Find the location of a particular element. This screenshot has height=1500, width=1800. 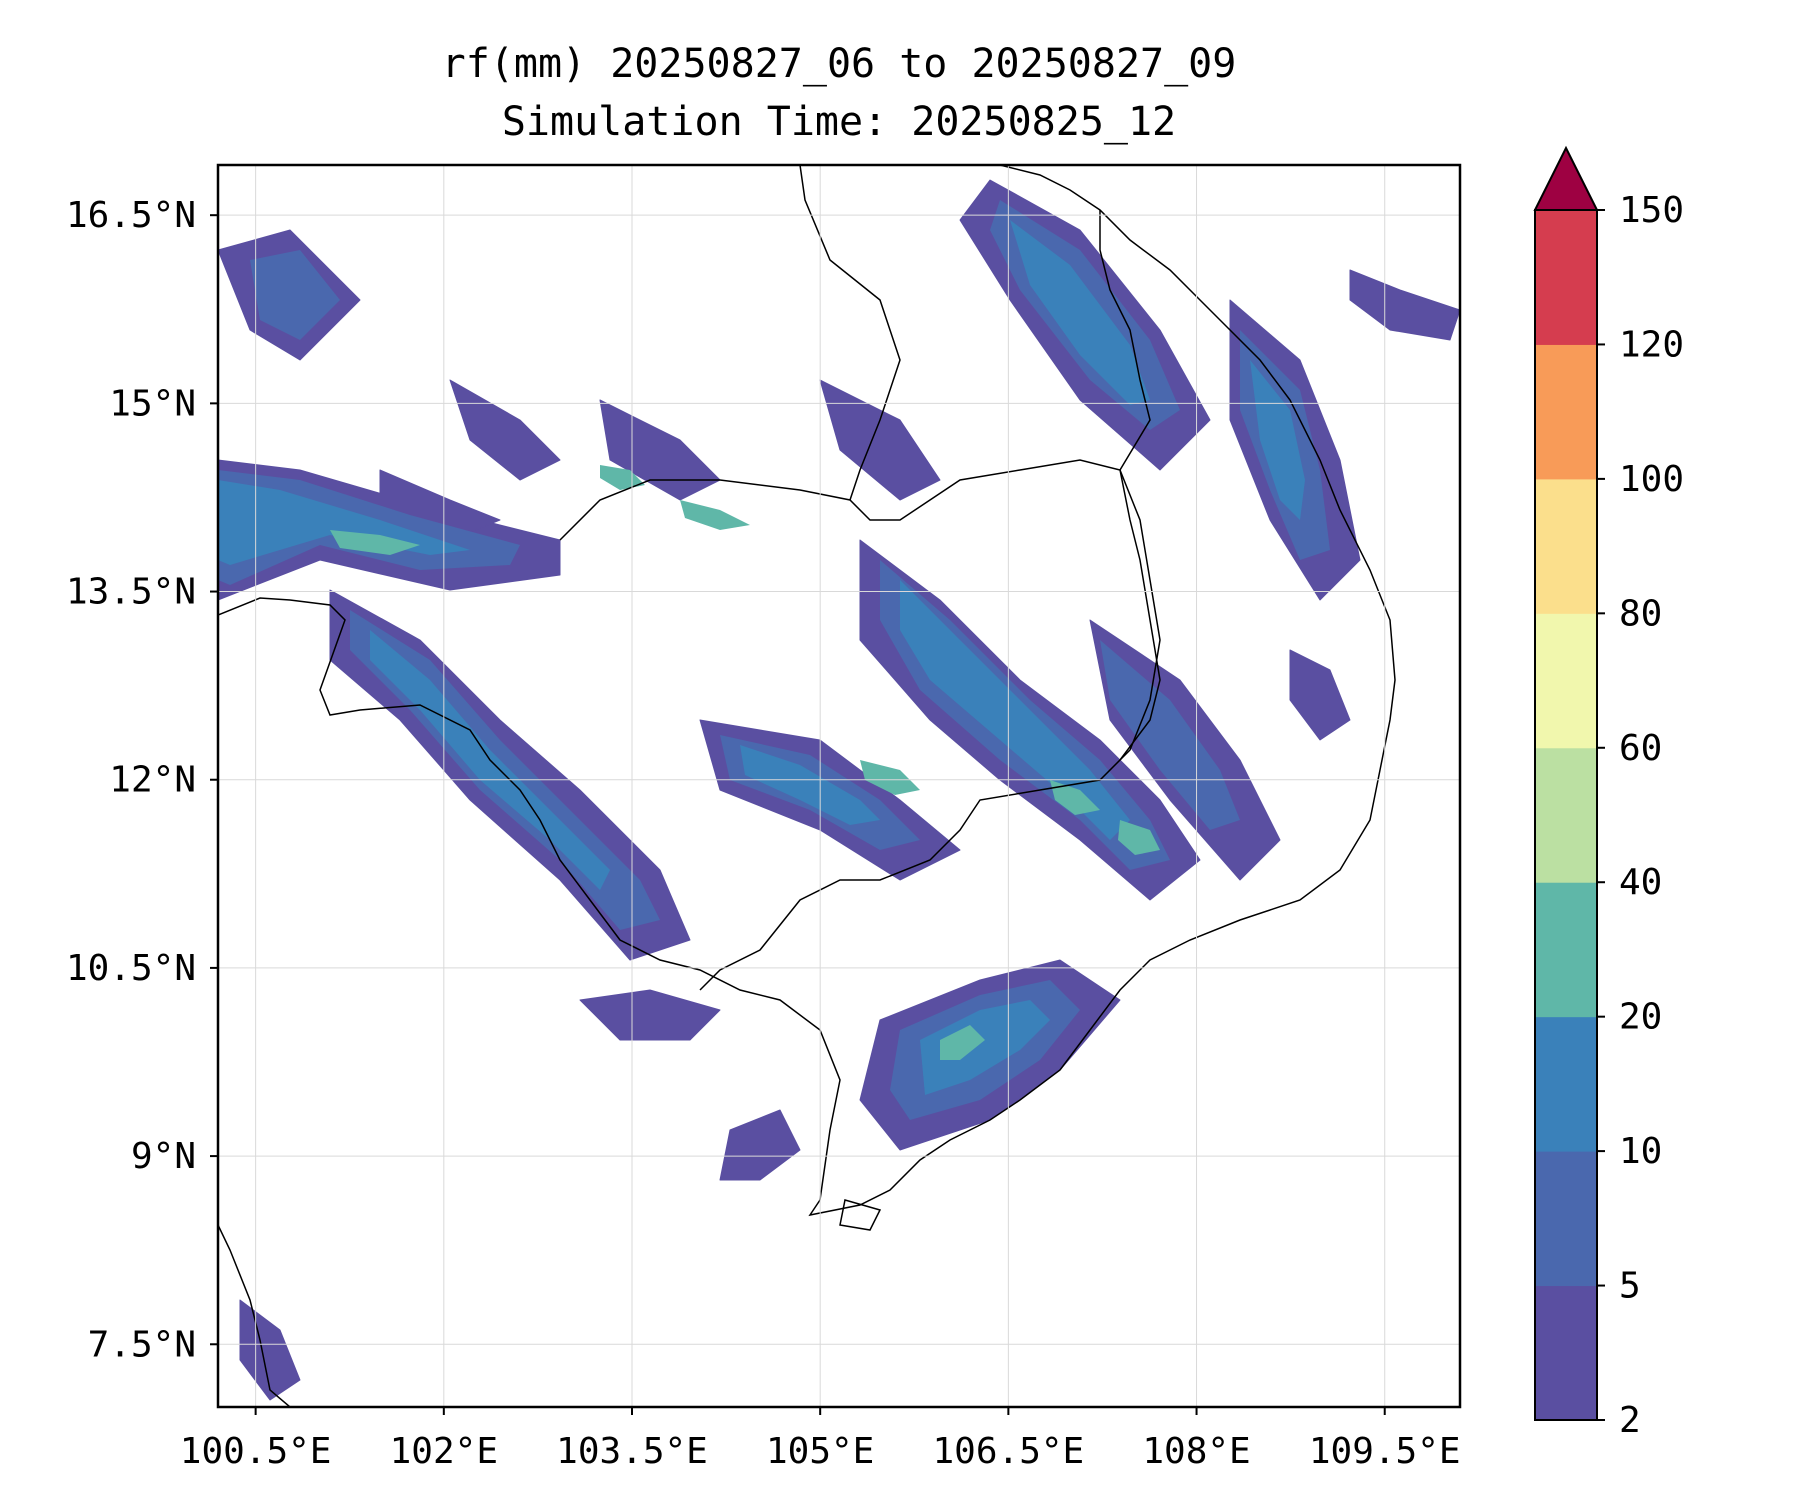

lat-tick-label: 16.5°N is located at coordinates (131, 215).